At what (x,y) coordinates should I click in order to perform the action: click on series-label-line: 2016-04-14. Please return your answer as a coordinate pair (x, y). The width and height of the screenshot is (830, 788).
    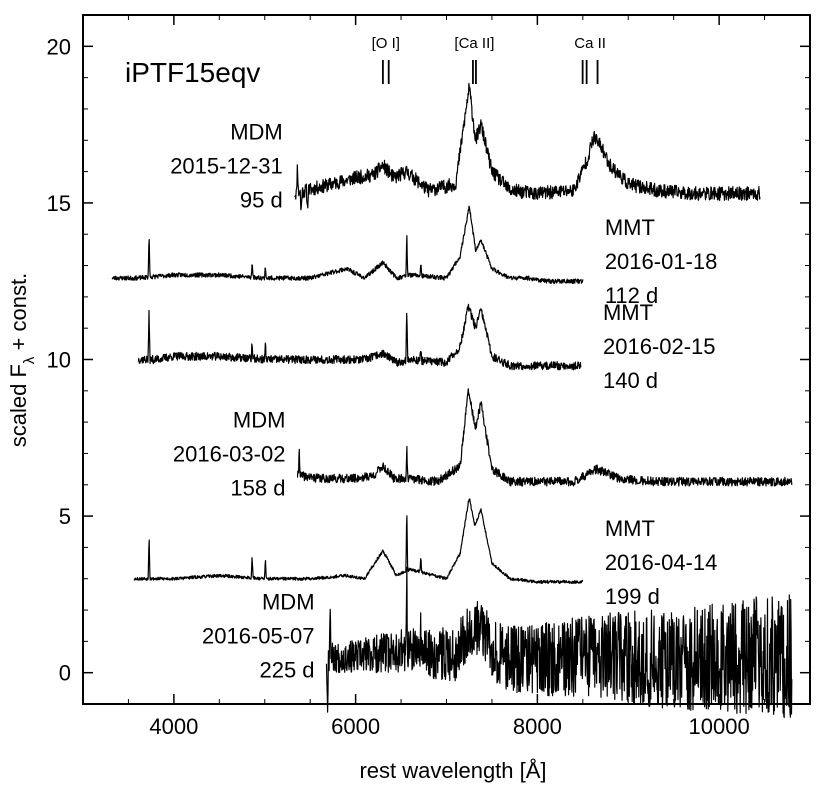
    Looking at the image, I should click on (661, 562).